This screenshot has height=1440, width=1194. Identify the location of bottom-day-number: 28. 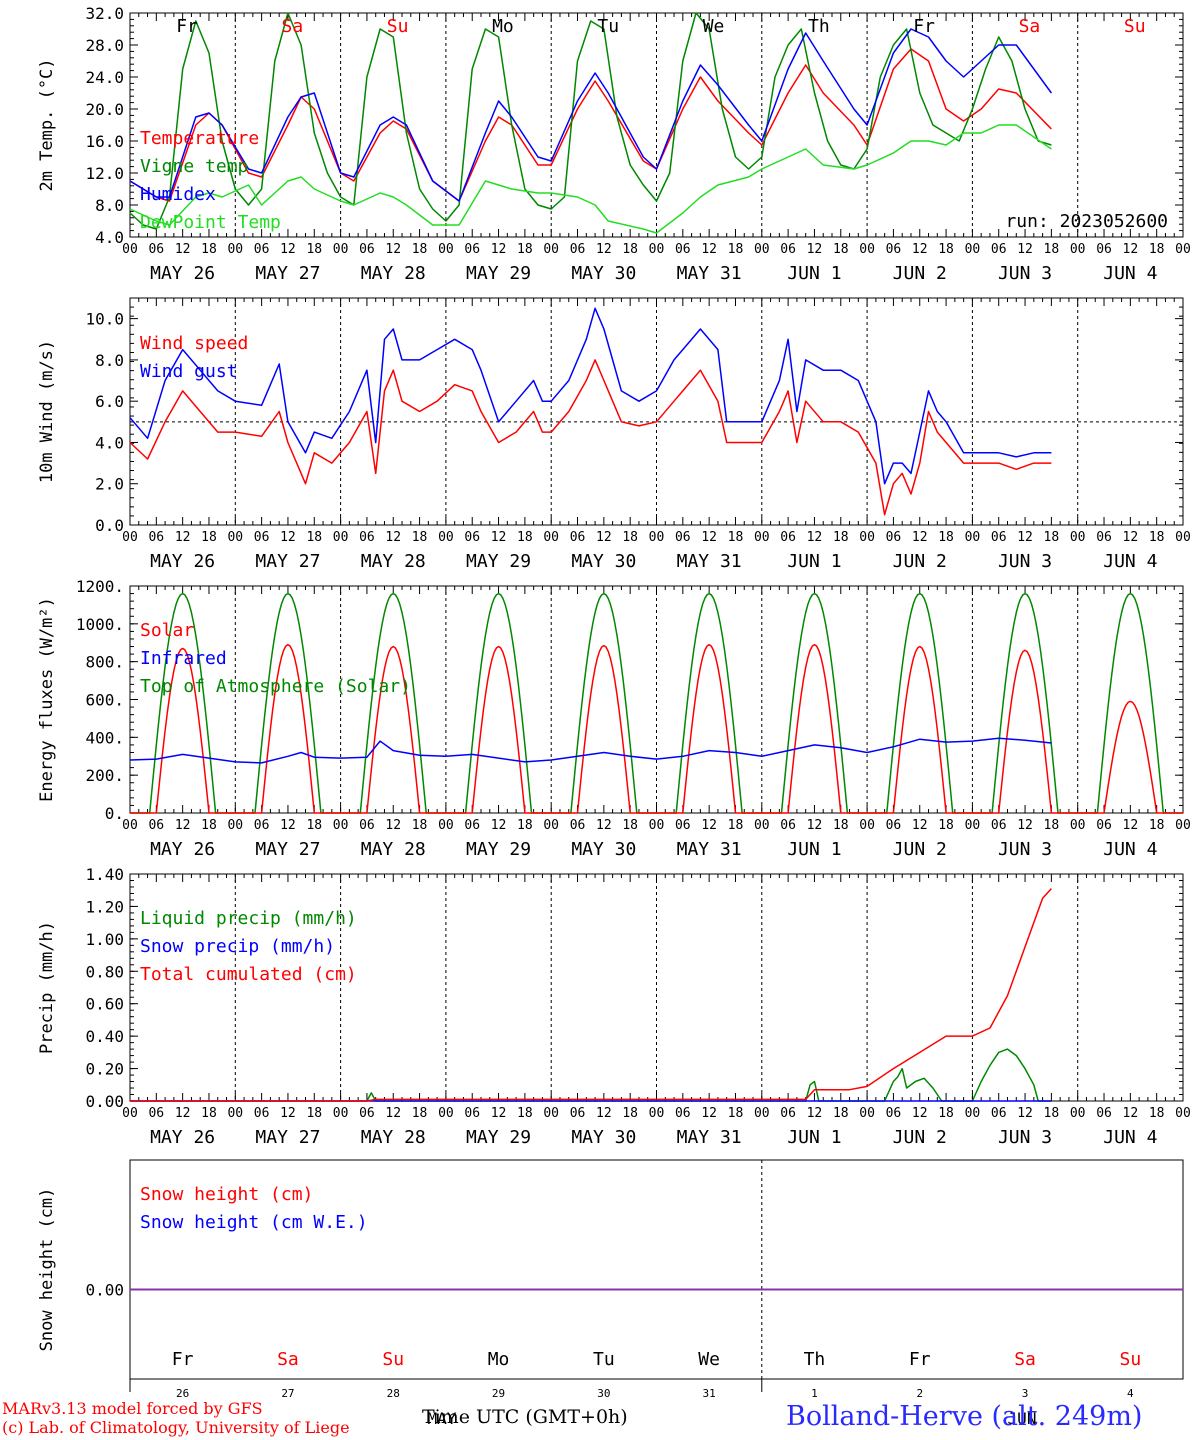
(393, 1393).